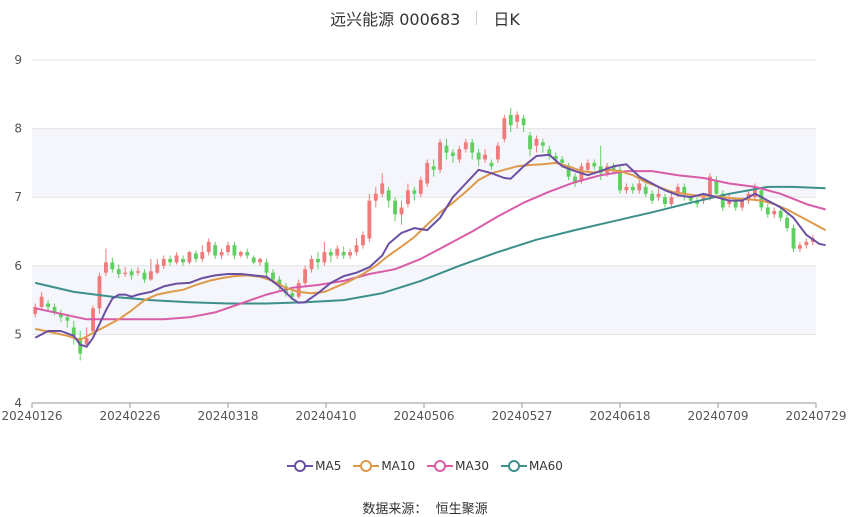 The image size is (850, 517). What do you see at coordinates (18, 129) in the screenshot?
I see `y-tick-label: 8` at bounding box center [18, 129].